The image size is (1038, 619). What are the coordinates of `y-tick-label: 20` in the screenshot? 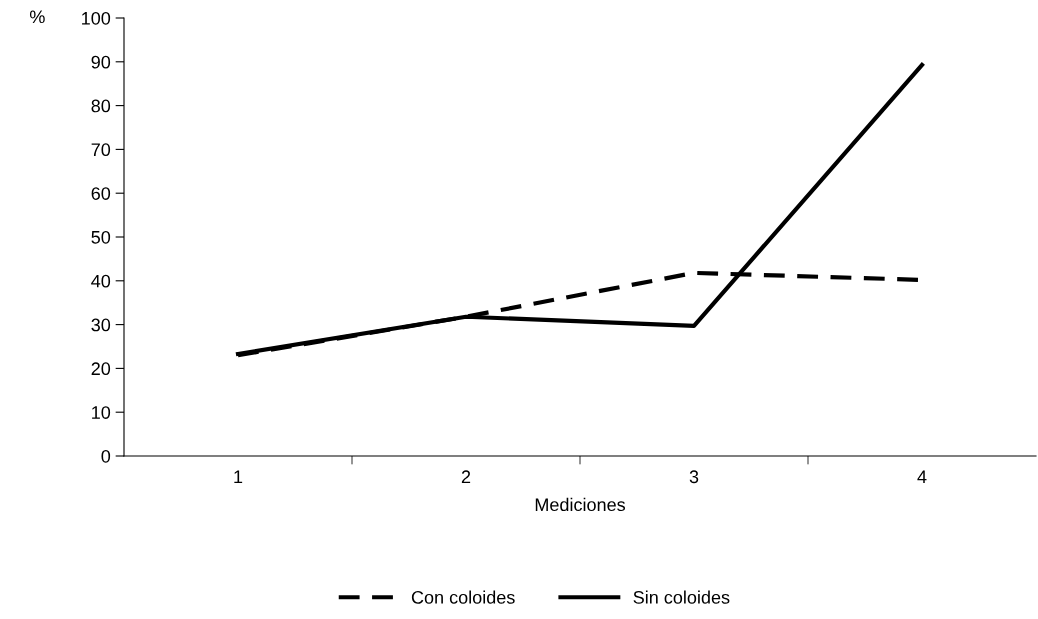 It's located at (101, 369).